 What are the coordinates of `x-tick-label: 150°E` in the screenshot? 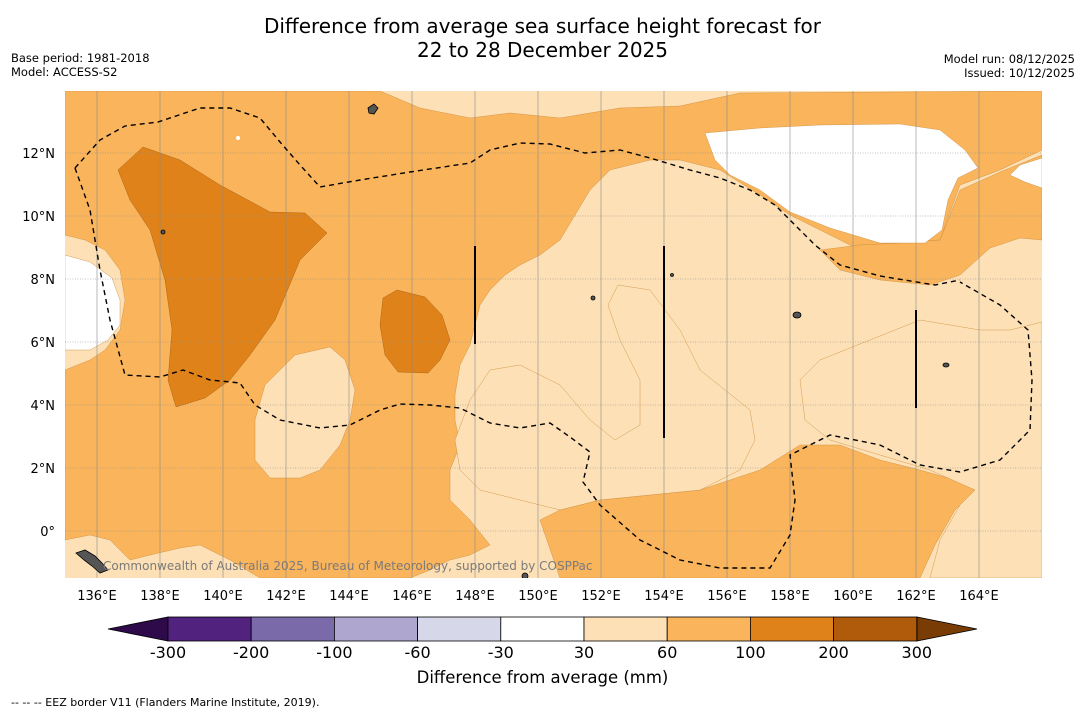 It's located at (538, 596).